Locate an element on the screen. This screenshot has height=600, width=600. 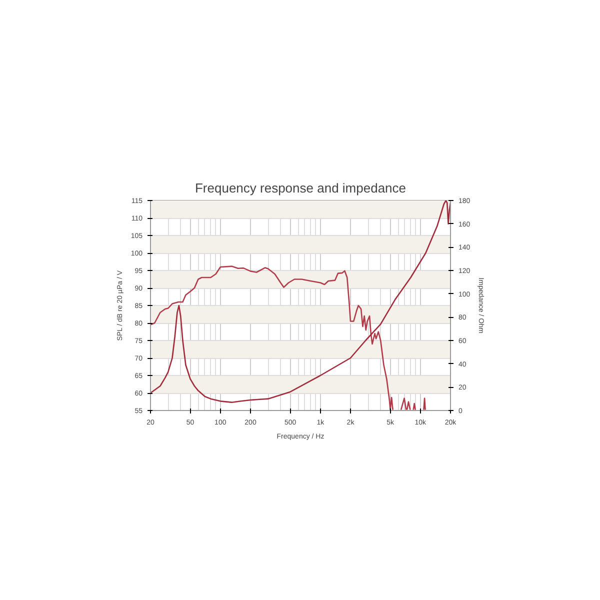
chart-title: Frequency response and impedance is located at coordinates (300, 188).